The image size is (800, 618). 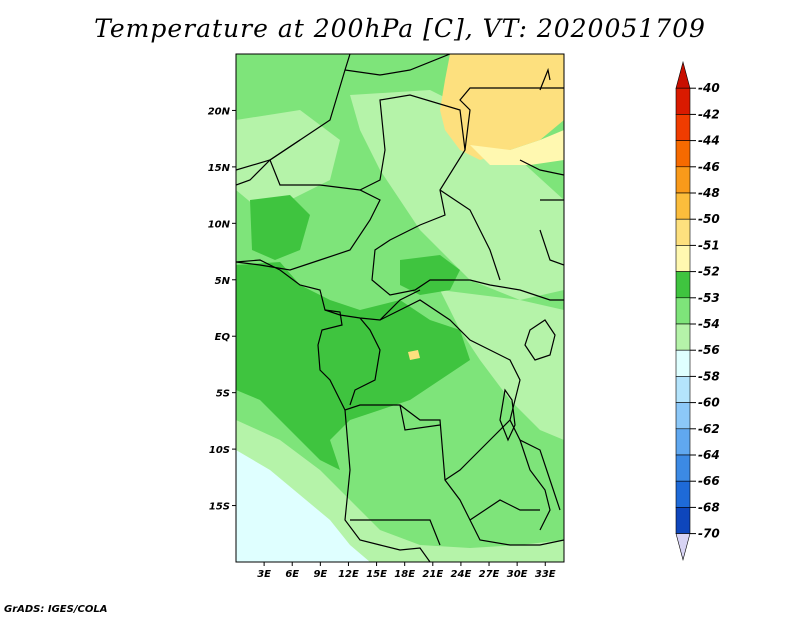 I want to click on colorbar-label: -50, so click(x=709, y=219).